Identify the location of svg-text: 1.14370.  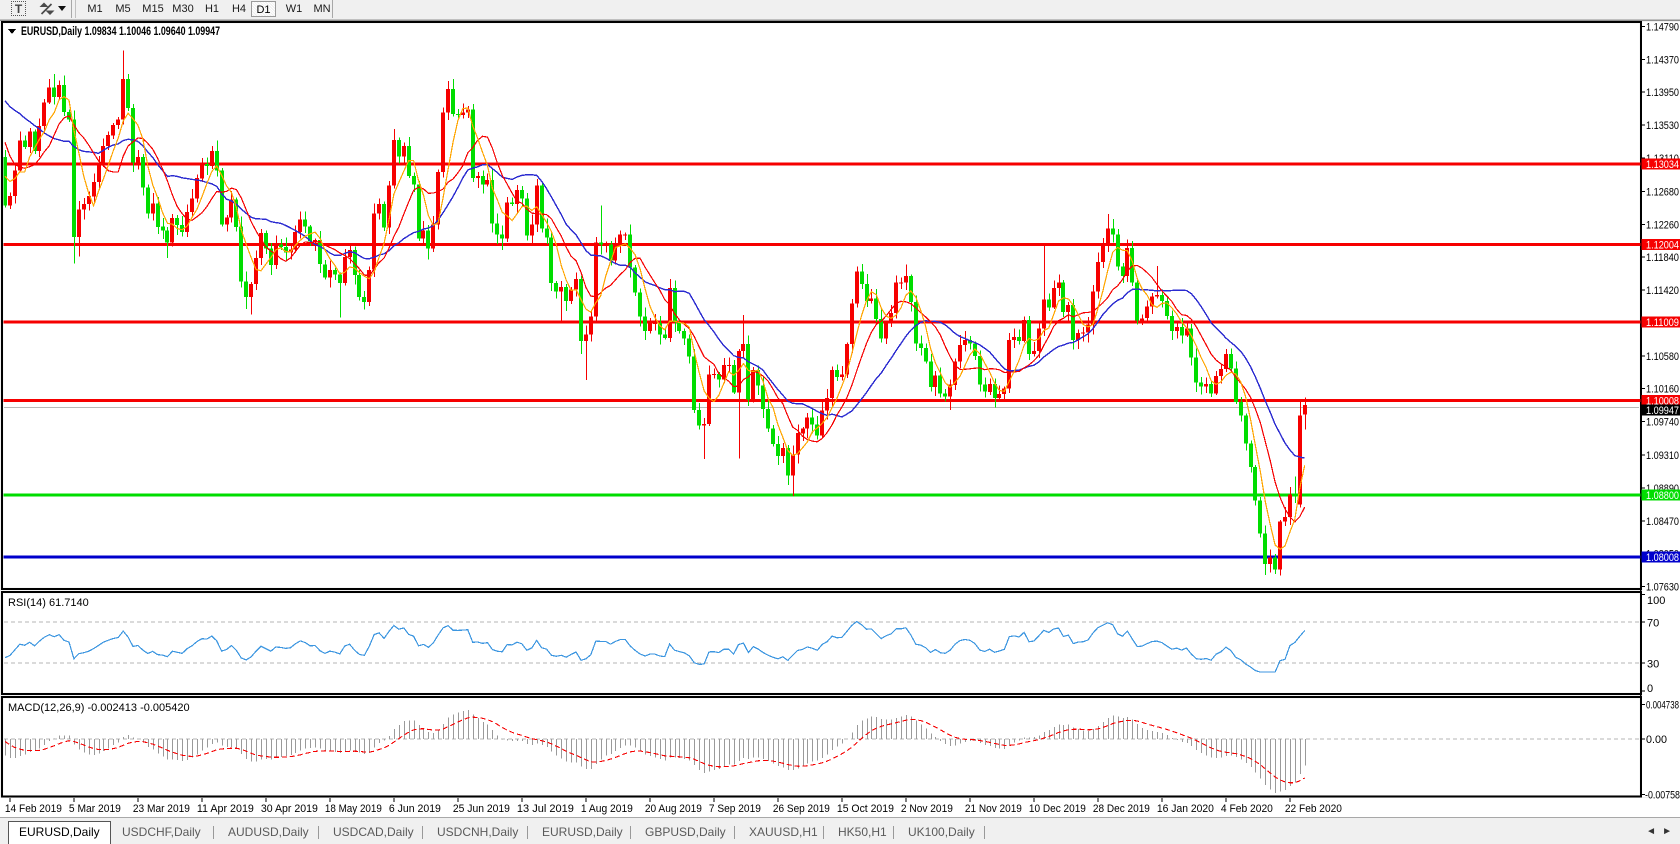
(1662, 60).